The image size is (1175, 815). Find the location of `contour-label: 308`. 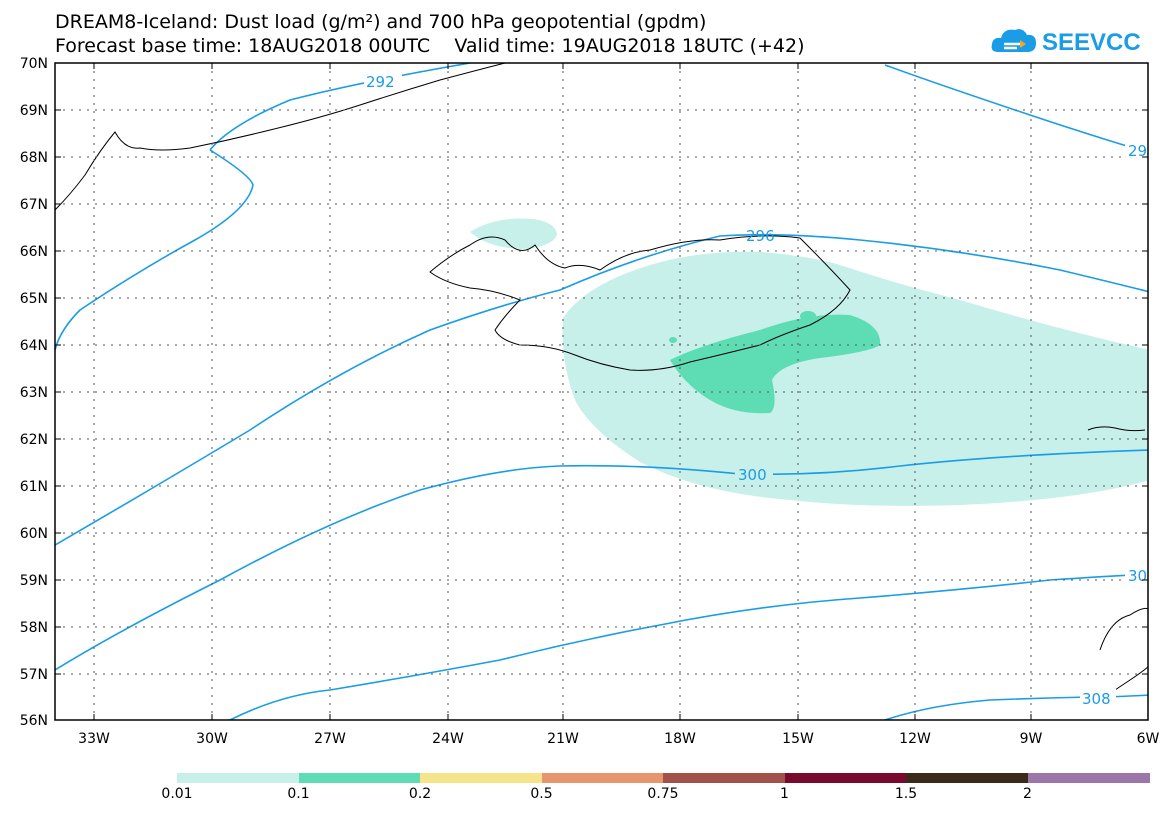

contour-label: 308 is located at coordinates (1096, 699).